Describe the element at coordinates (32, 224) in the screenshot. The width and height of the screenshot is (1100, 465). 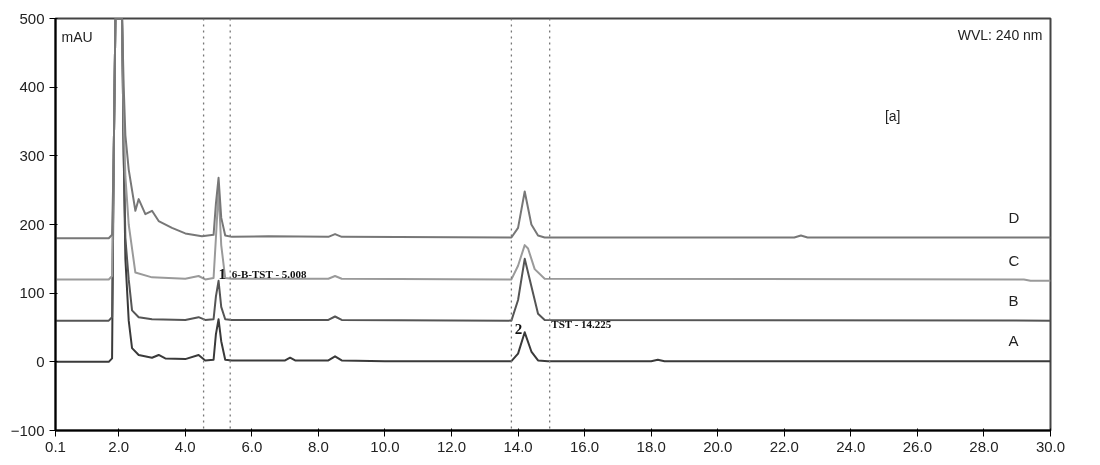
I see `y-tick-label: 200` at that location.